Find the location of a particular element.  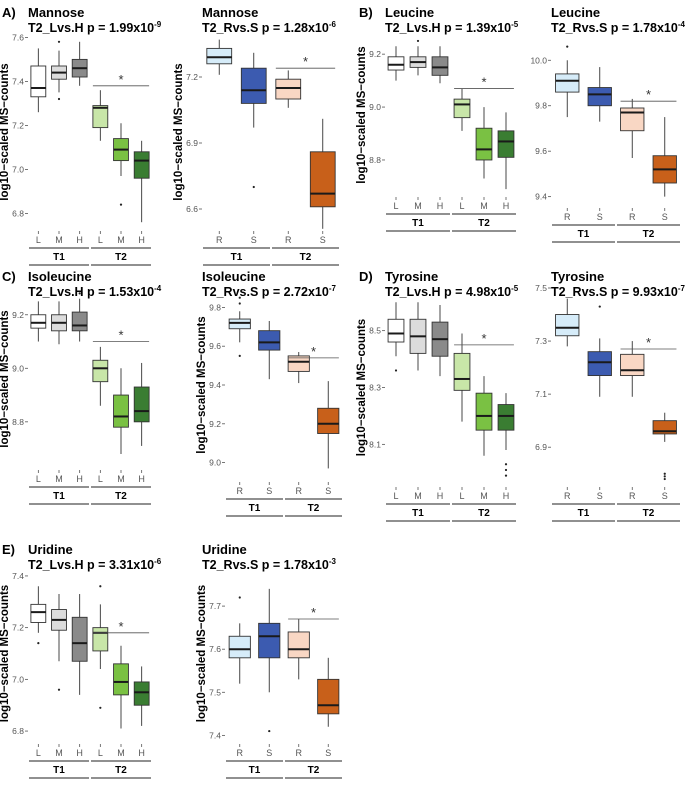

pvalue-mantissa: 1.53x10 is located at coordinates (131, 292).